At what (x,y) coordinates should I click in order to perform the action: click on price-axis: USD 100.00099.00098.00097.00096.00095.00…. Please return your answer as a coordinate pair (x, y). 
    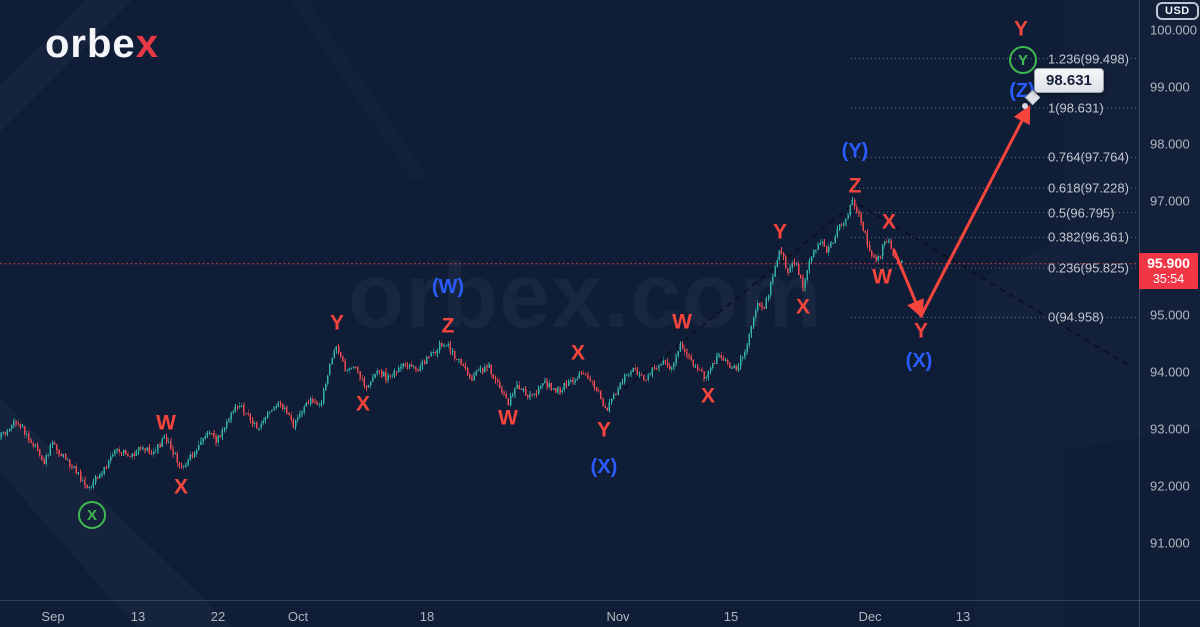
    Looking at the image, I should click on (1169, 300).